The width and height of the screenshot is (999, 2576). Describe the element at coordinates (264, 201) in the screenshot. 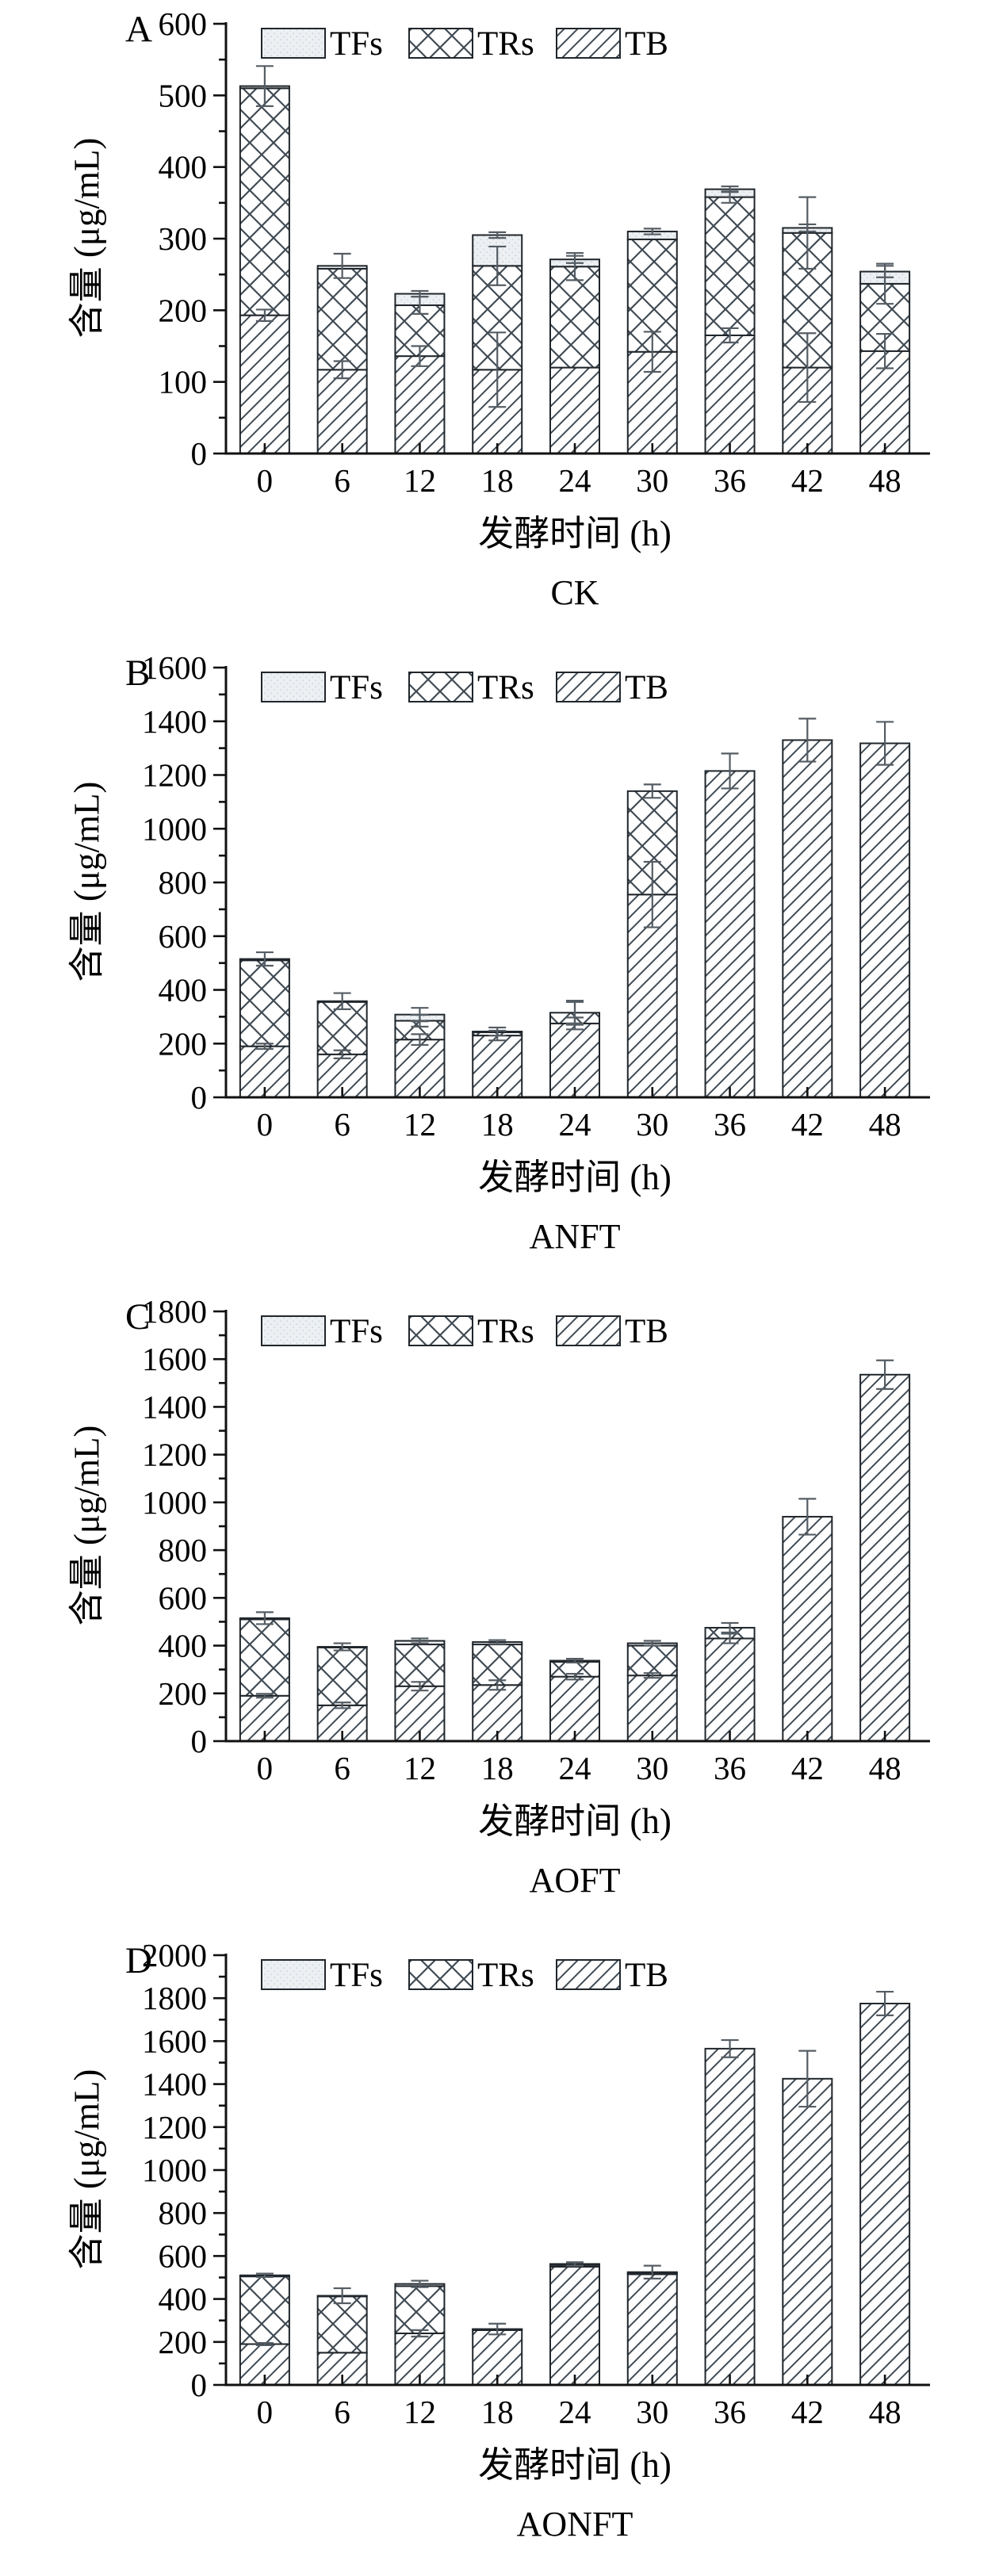

I see `bar-ck-0-trs` at that location.